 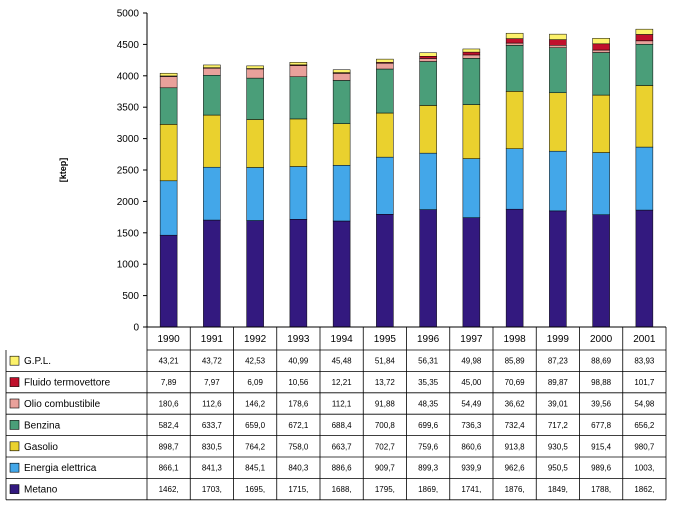 What do you see at coordinates (298, 425) in the screenshot?
I see `table-cell-value: 672,1` at bounding box center [298, 425].